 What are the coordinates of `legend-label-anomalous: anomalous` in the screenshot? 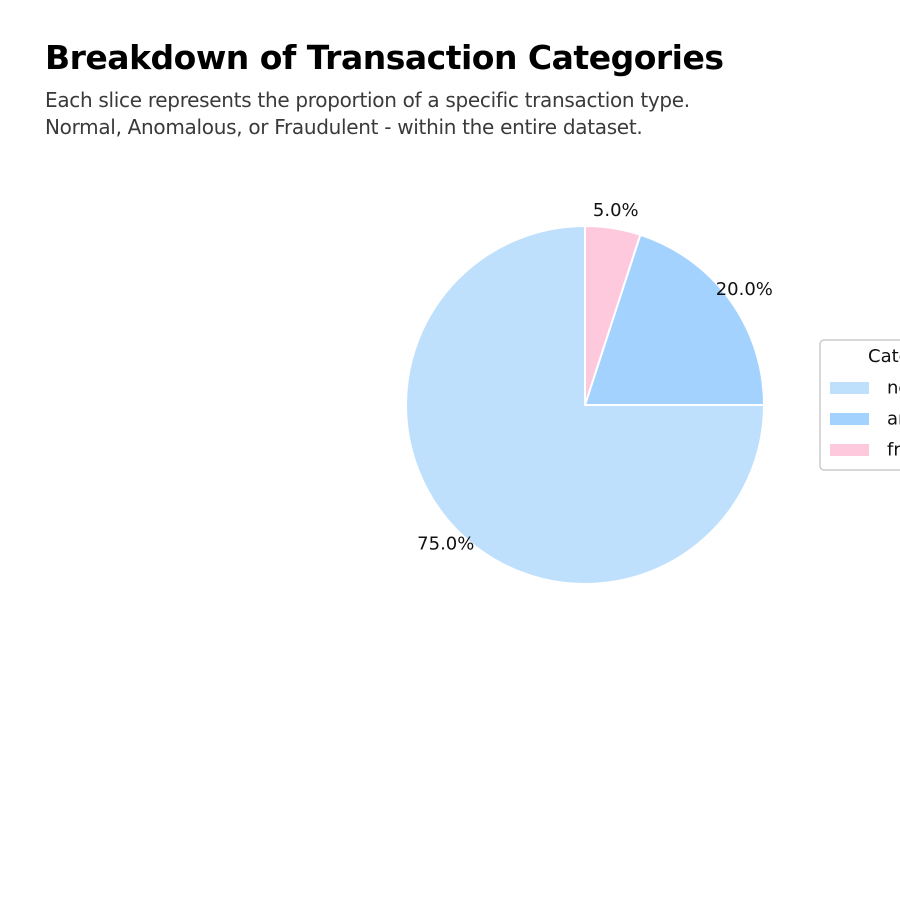 It's located at (893, 419).